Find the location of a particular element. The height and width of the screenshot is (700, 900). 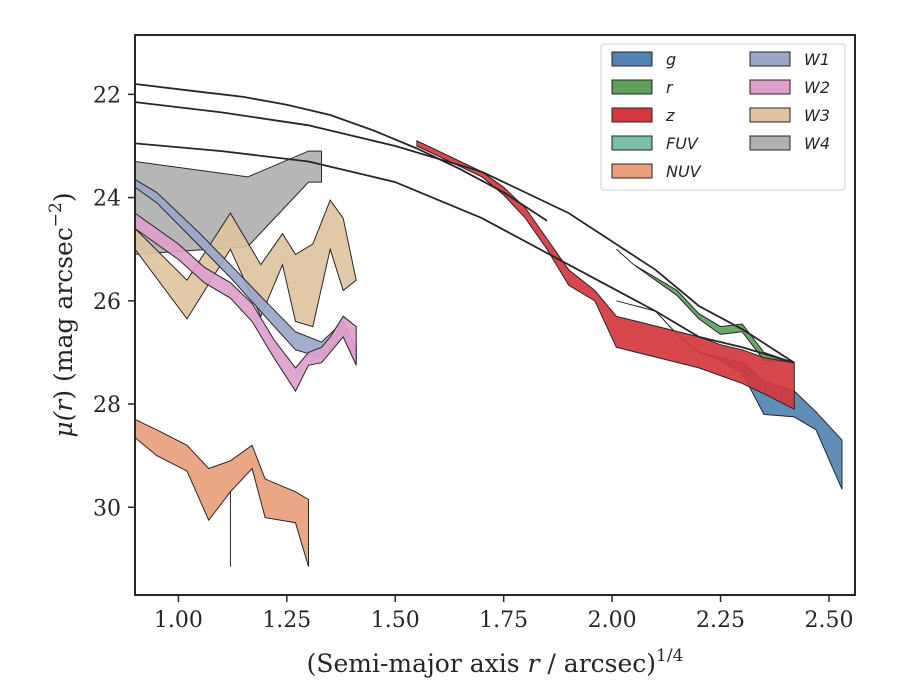

band-w2 is located at coordinates (246, 302).